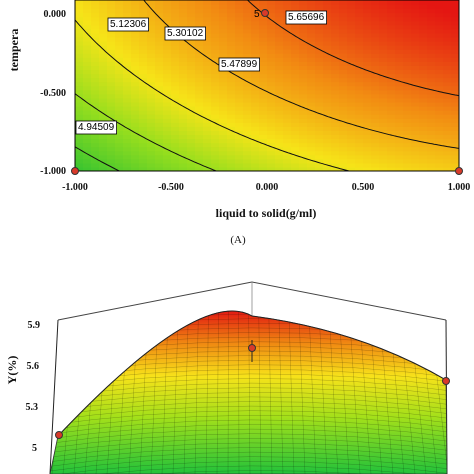 This screenshot has height=474, width=474. What do you see at coordinates (248, 418) in the screenshot?
I see `mesh-line` at bounding box center [248, 418].